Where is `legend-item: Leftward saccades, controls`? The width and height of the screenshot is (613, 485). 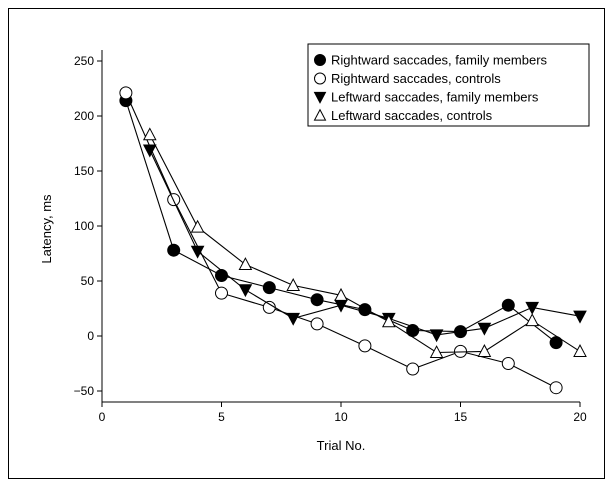 legend-item: Leftward saccades, controls is located at coordinates (403, 115).